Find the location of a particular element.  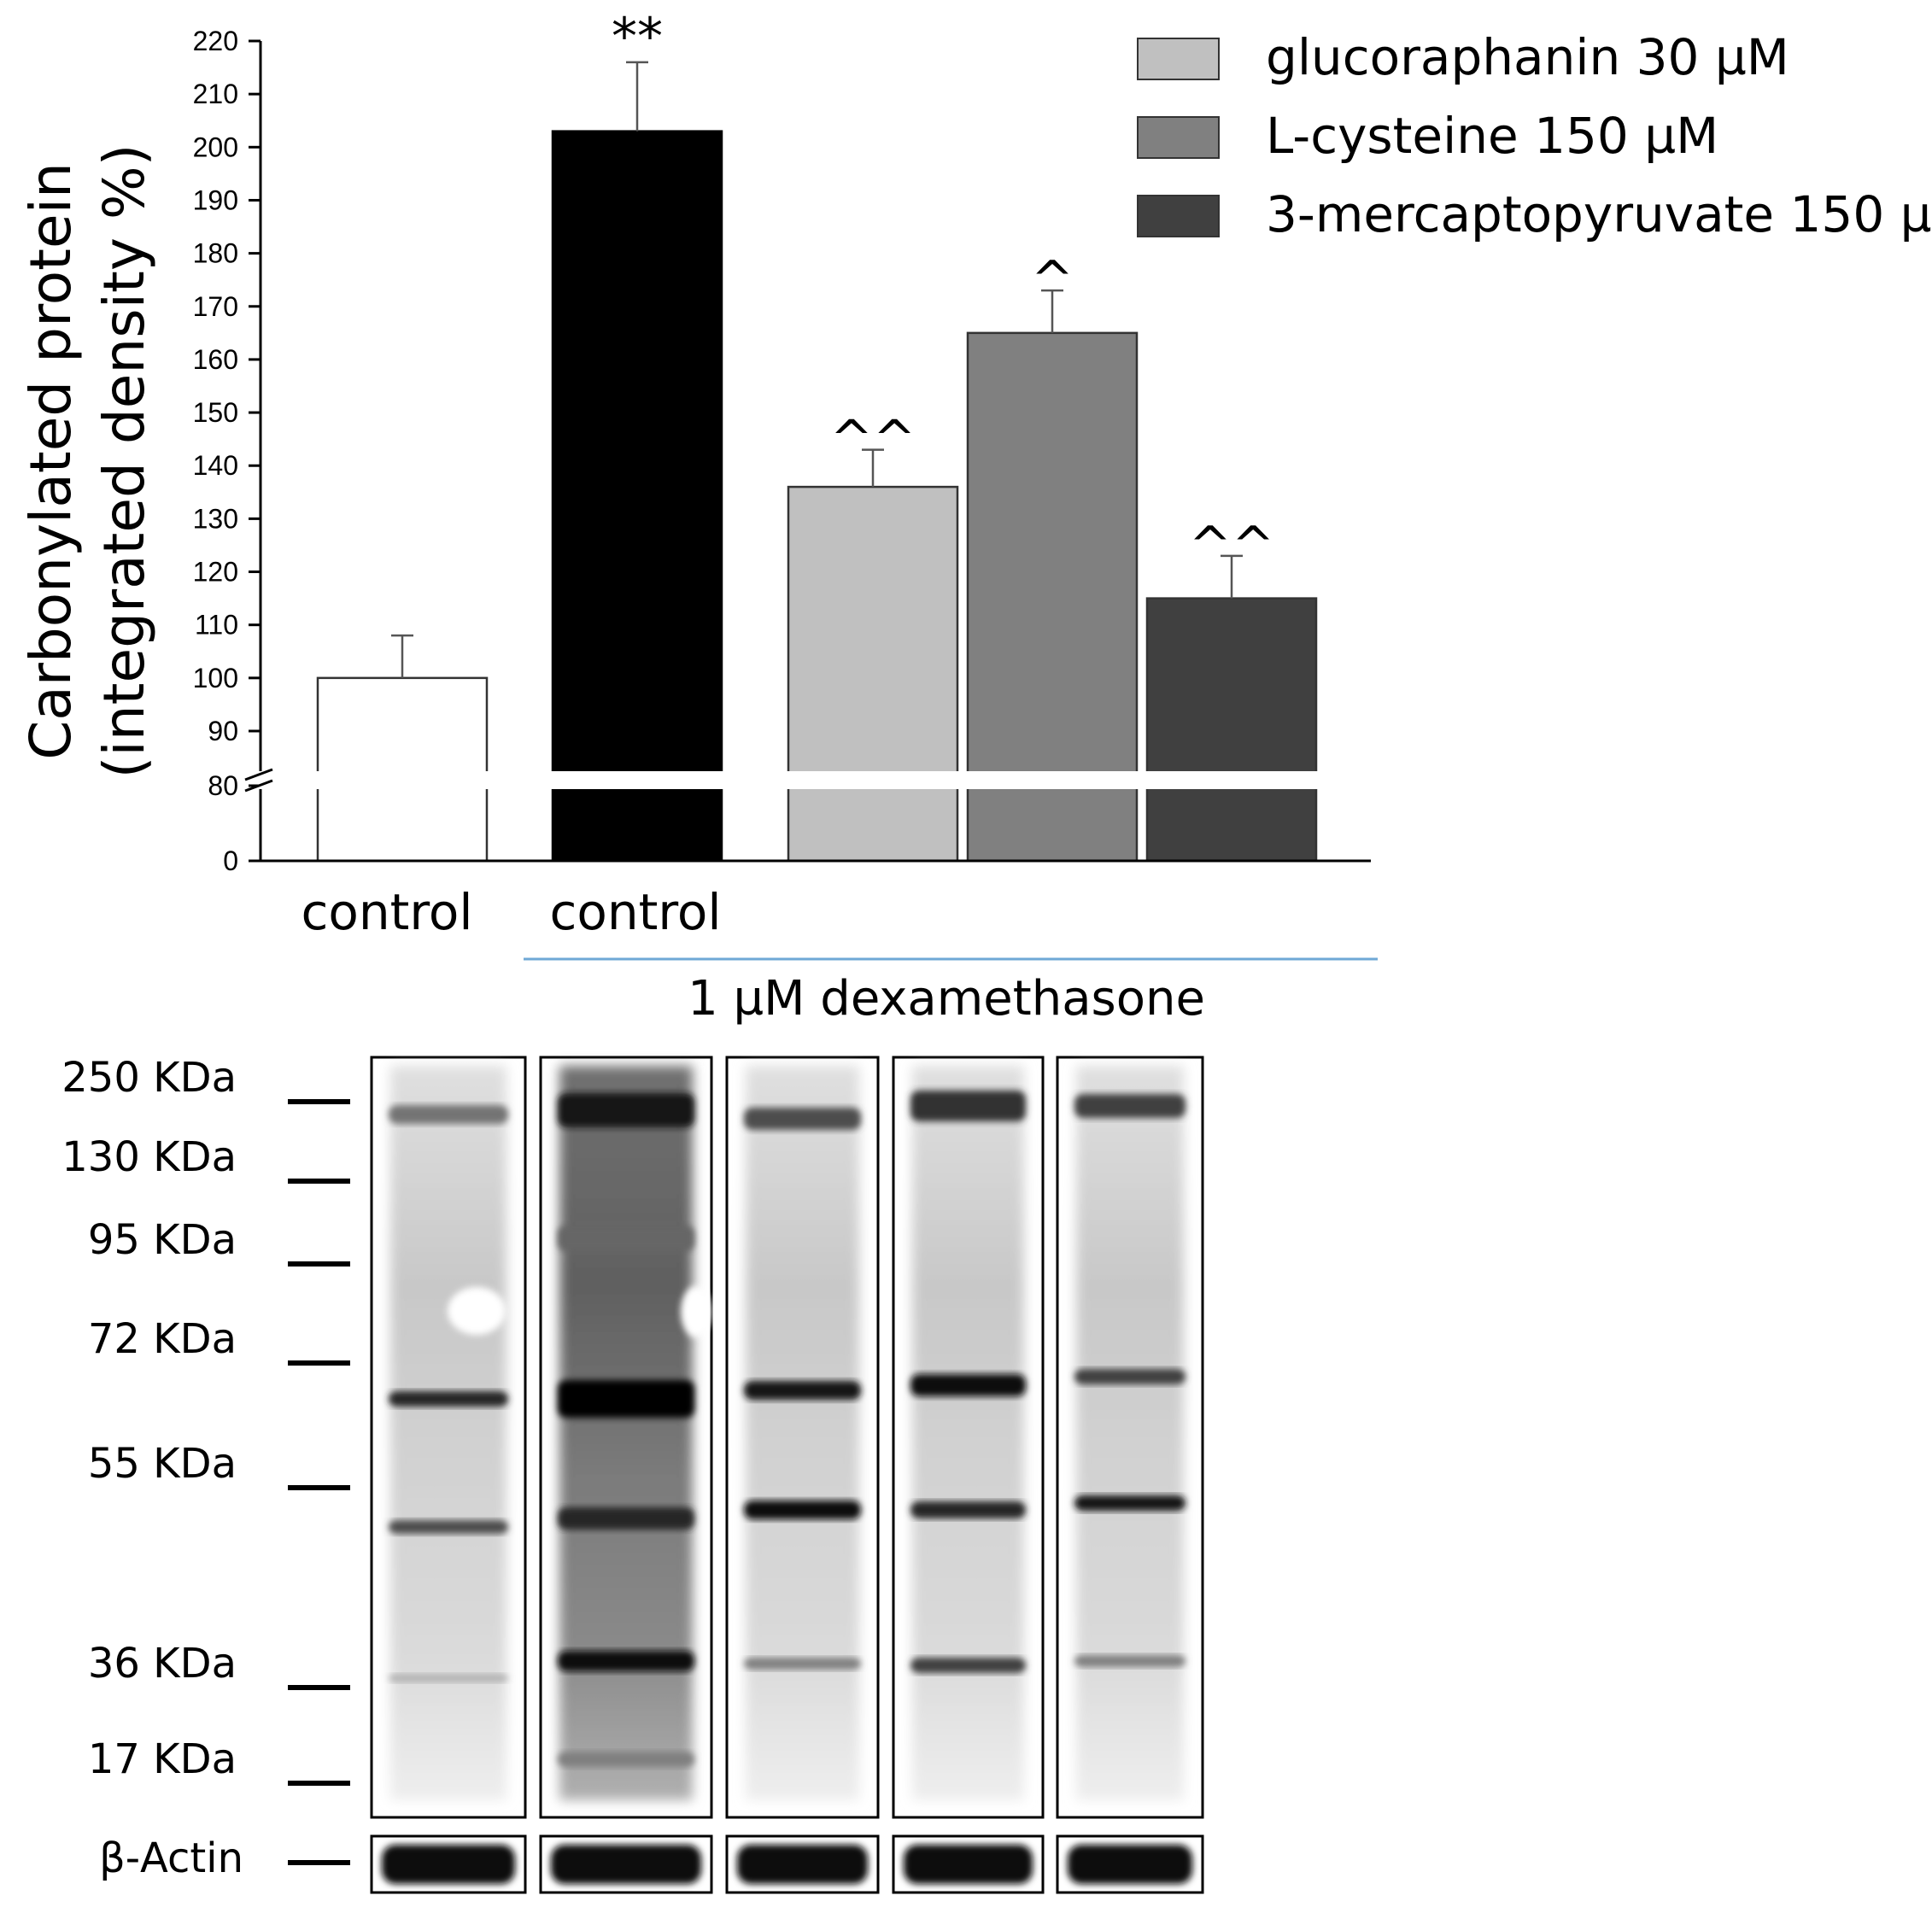

actin-lanes is located at coordinates (787, 1864).